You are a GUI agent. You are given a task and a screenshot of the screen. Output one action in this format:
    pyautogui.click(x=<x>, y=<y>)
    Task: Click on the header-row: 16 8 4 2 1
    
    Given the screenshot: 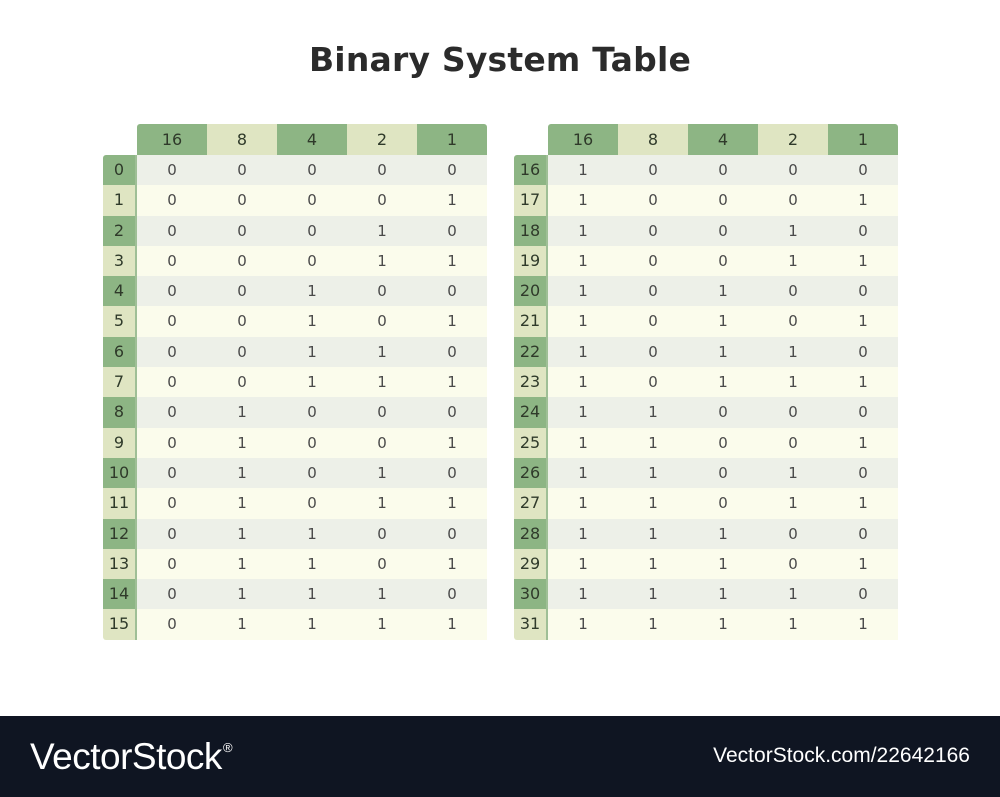 What is the action you would take?
    pyautogui.click(x=312, y=139)
    